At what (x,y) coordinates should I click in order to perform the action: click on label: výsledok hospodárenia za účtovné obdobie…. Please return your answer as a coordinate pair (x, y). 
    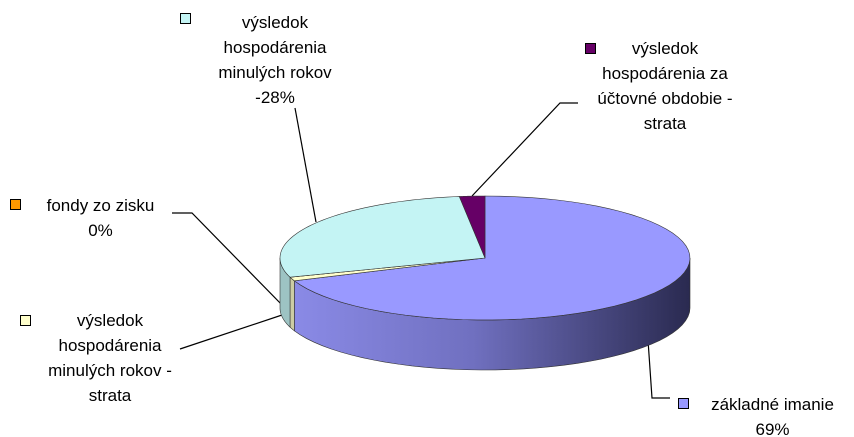
    Looking at the image, I should click on (665, 86).